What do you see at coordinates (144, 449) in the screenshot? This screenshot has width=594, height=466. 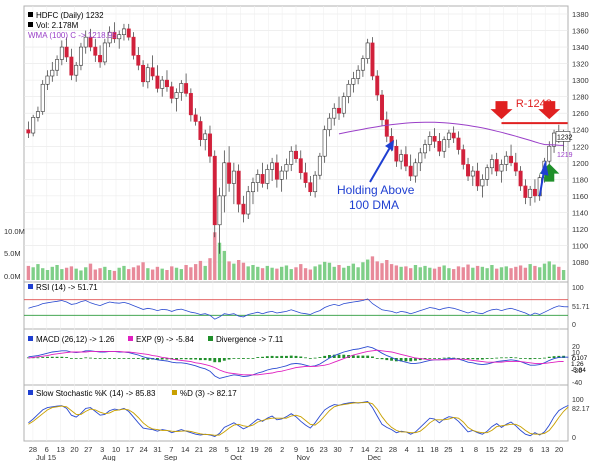 I see `x-tick-label: 24` at bounding box center [144, 449].